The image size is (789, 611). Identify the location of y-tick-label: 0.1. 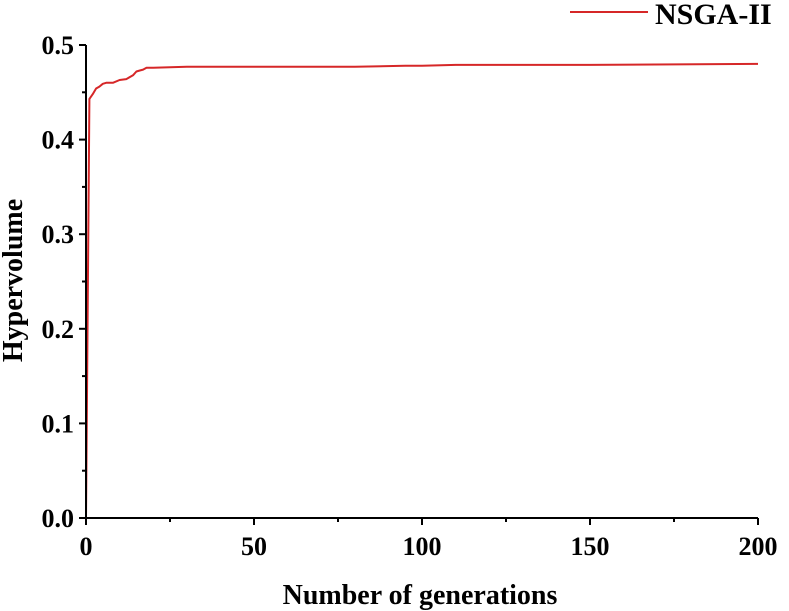
(58, 423).